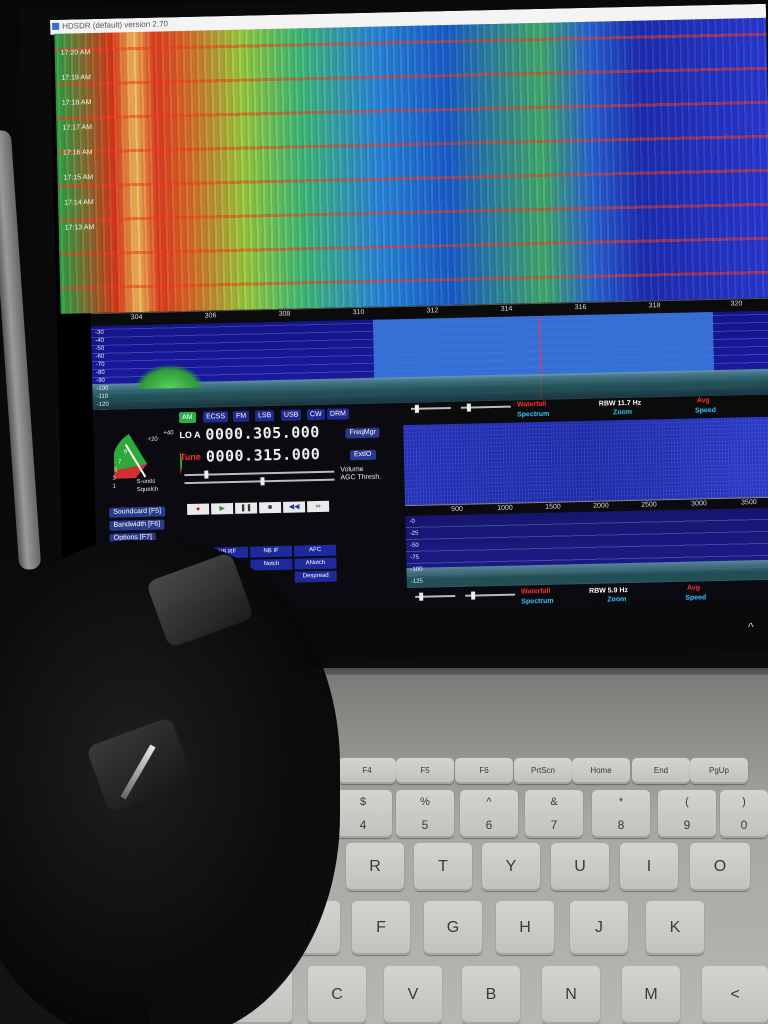 This screenshot has width=768, height=1024. I want to click on key-v: V, so click(413, 995).